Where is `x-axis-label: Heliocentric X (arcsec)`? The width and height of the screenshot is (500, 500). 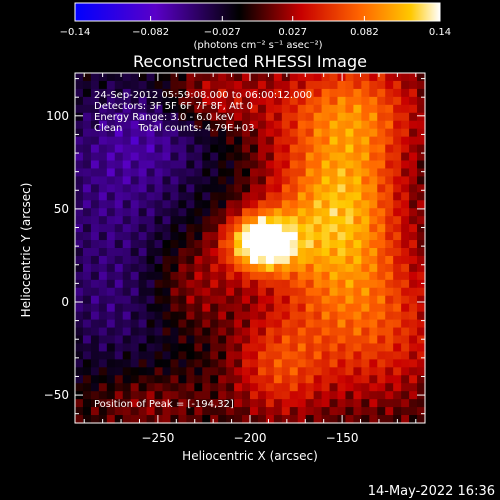 x-axis-label: Heliocentric X (arcsec) is located at coordinates (250, 456).